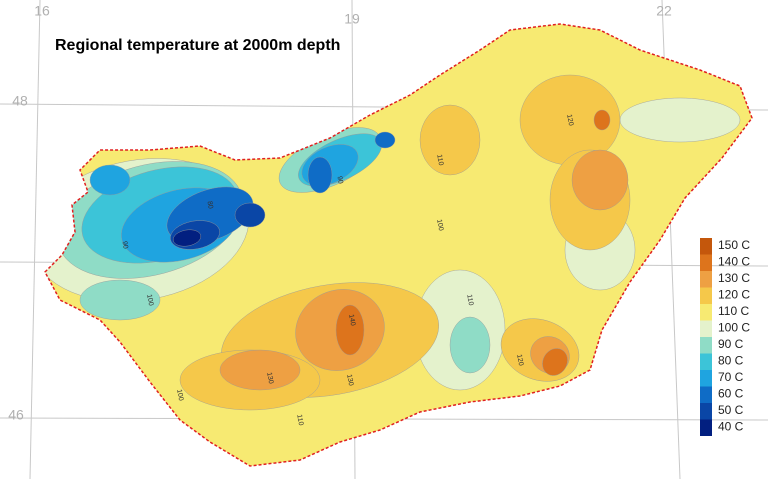 The height and width of the screenshot is (479, 768). I want to click on legend-label: 40 C, so click(731, 427).